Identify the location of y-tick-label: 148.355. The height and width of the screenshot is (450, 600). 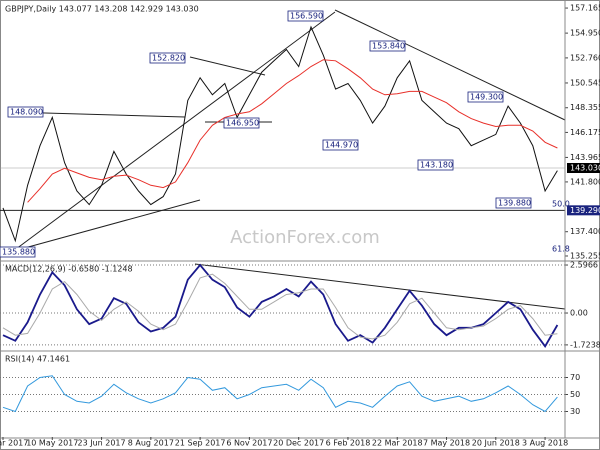
(585, 107).